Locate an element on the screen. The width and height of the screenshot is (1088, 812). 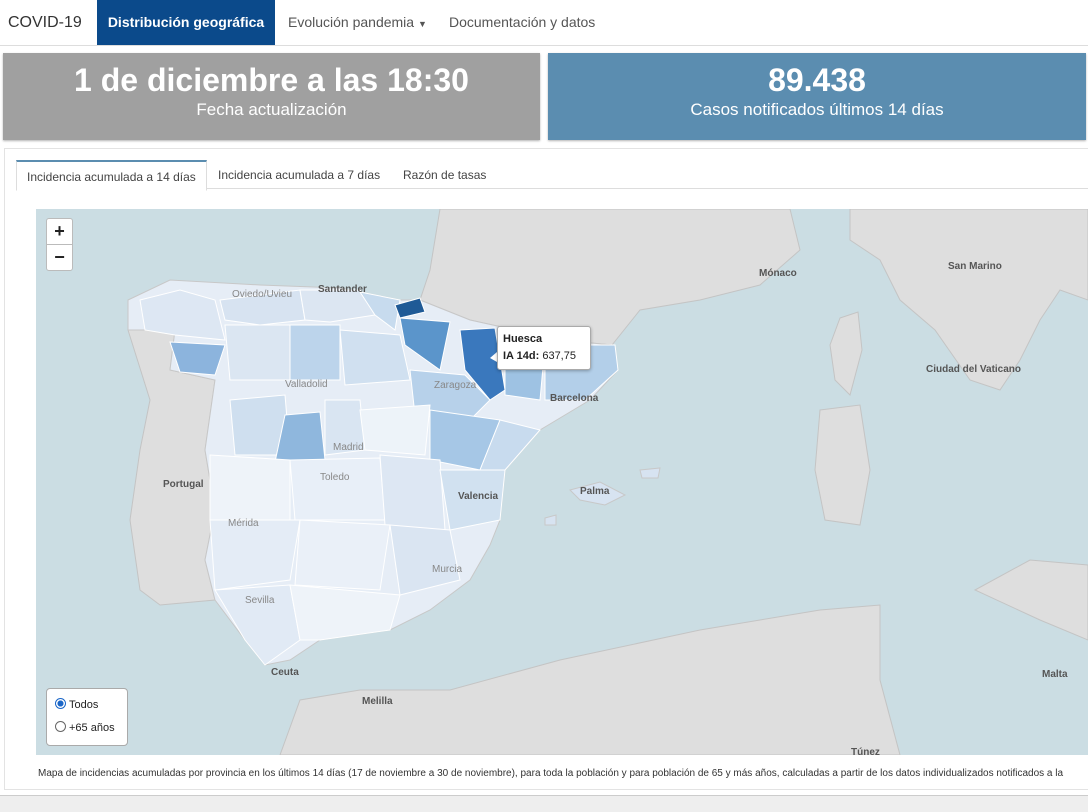
map-label: Oviedo/Uvieu is located at coordinates (262, 294).